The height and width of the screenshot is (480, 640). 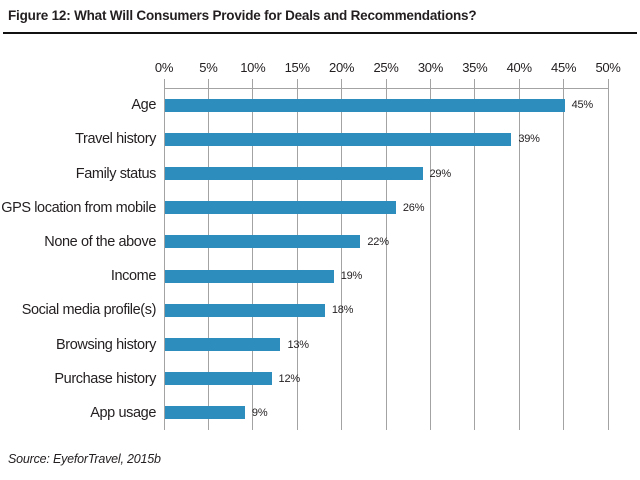 I want to click on x-axis-tick-label: 35%, so click(x=475, y=67).